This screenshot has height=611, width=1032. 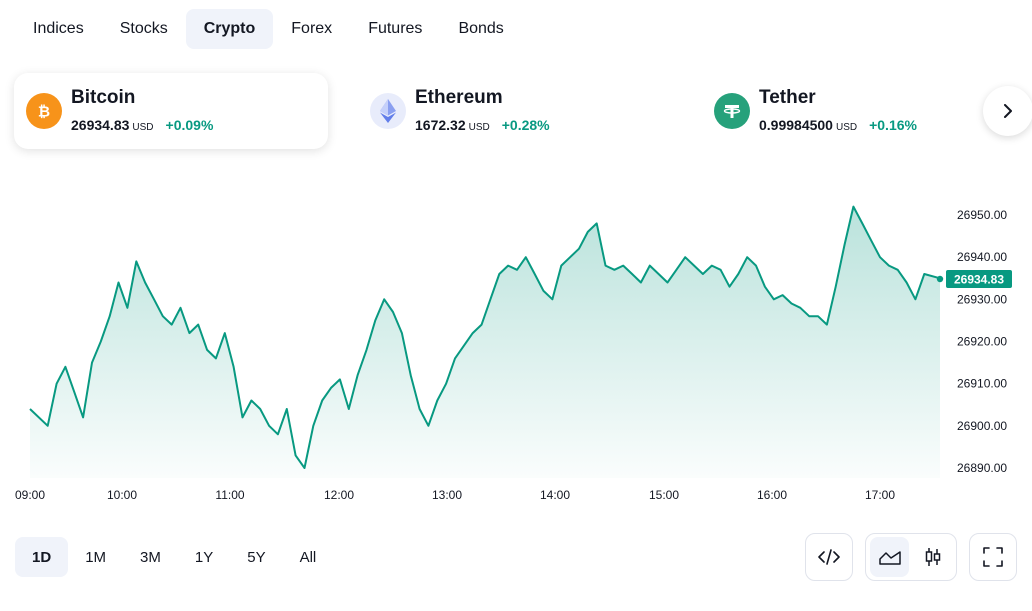 I want to click on ticker-card-tether: Tether 0.99984500 USD +0.16%, so click(x=859, y=111).